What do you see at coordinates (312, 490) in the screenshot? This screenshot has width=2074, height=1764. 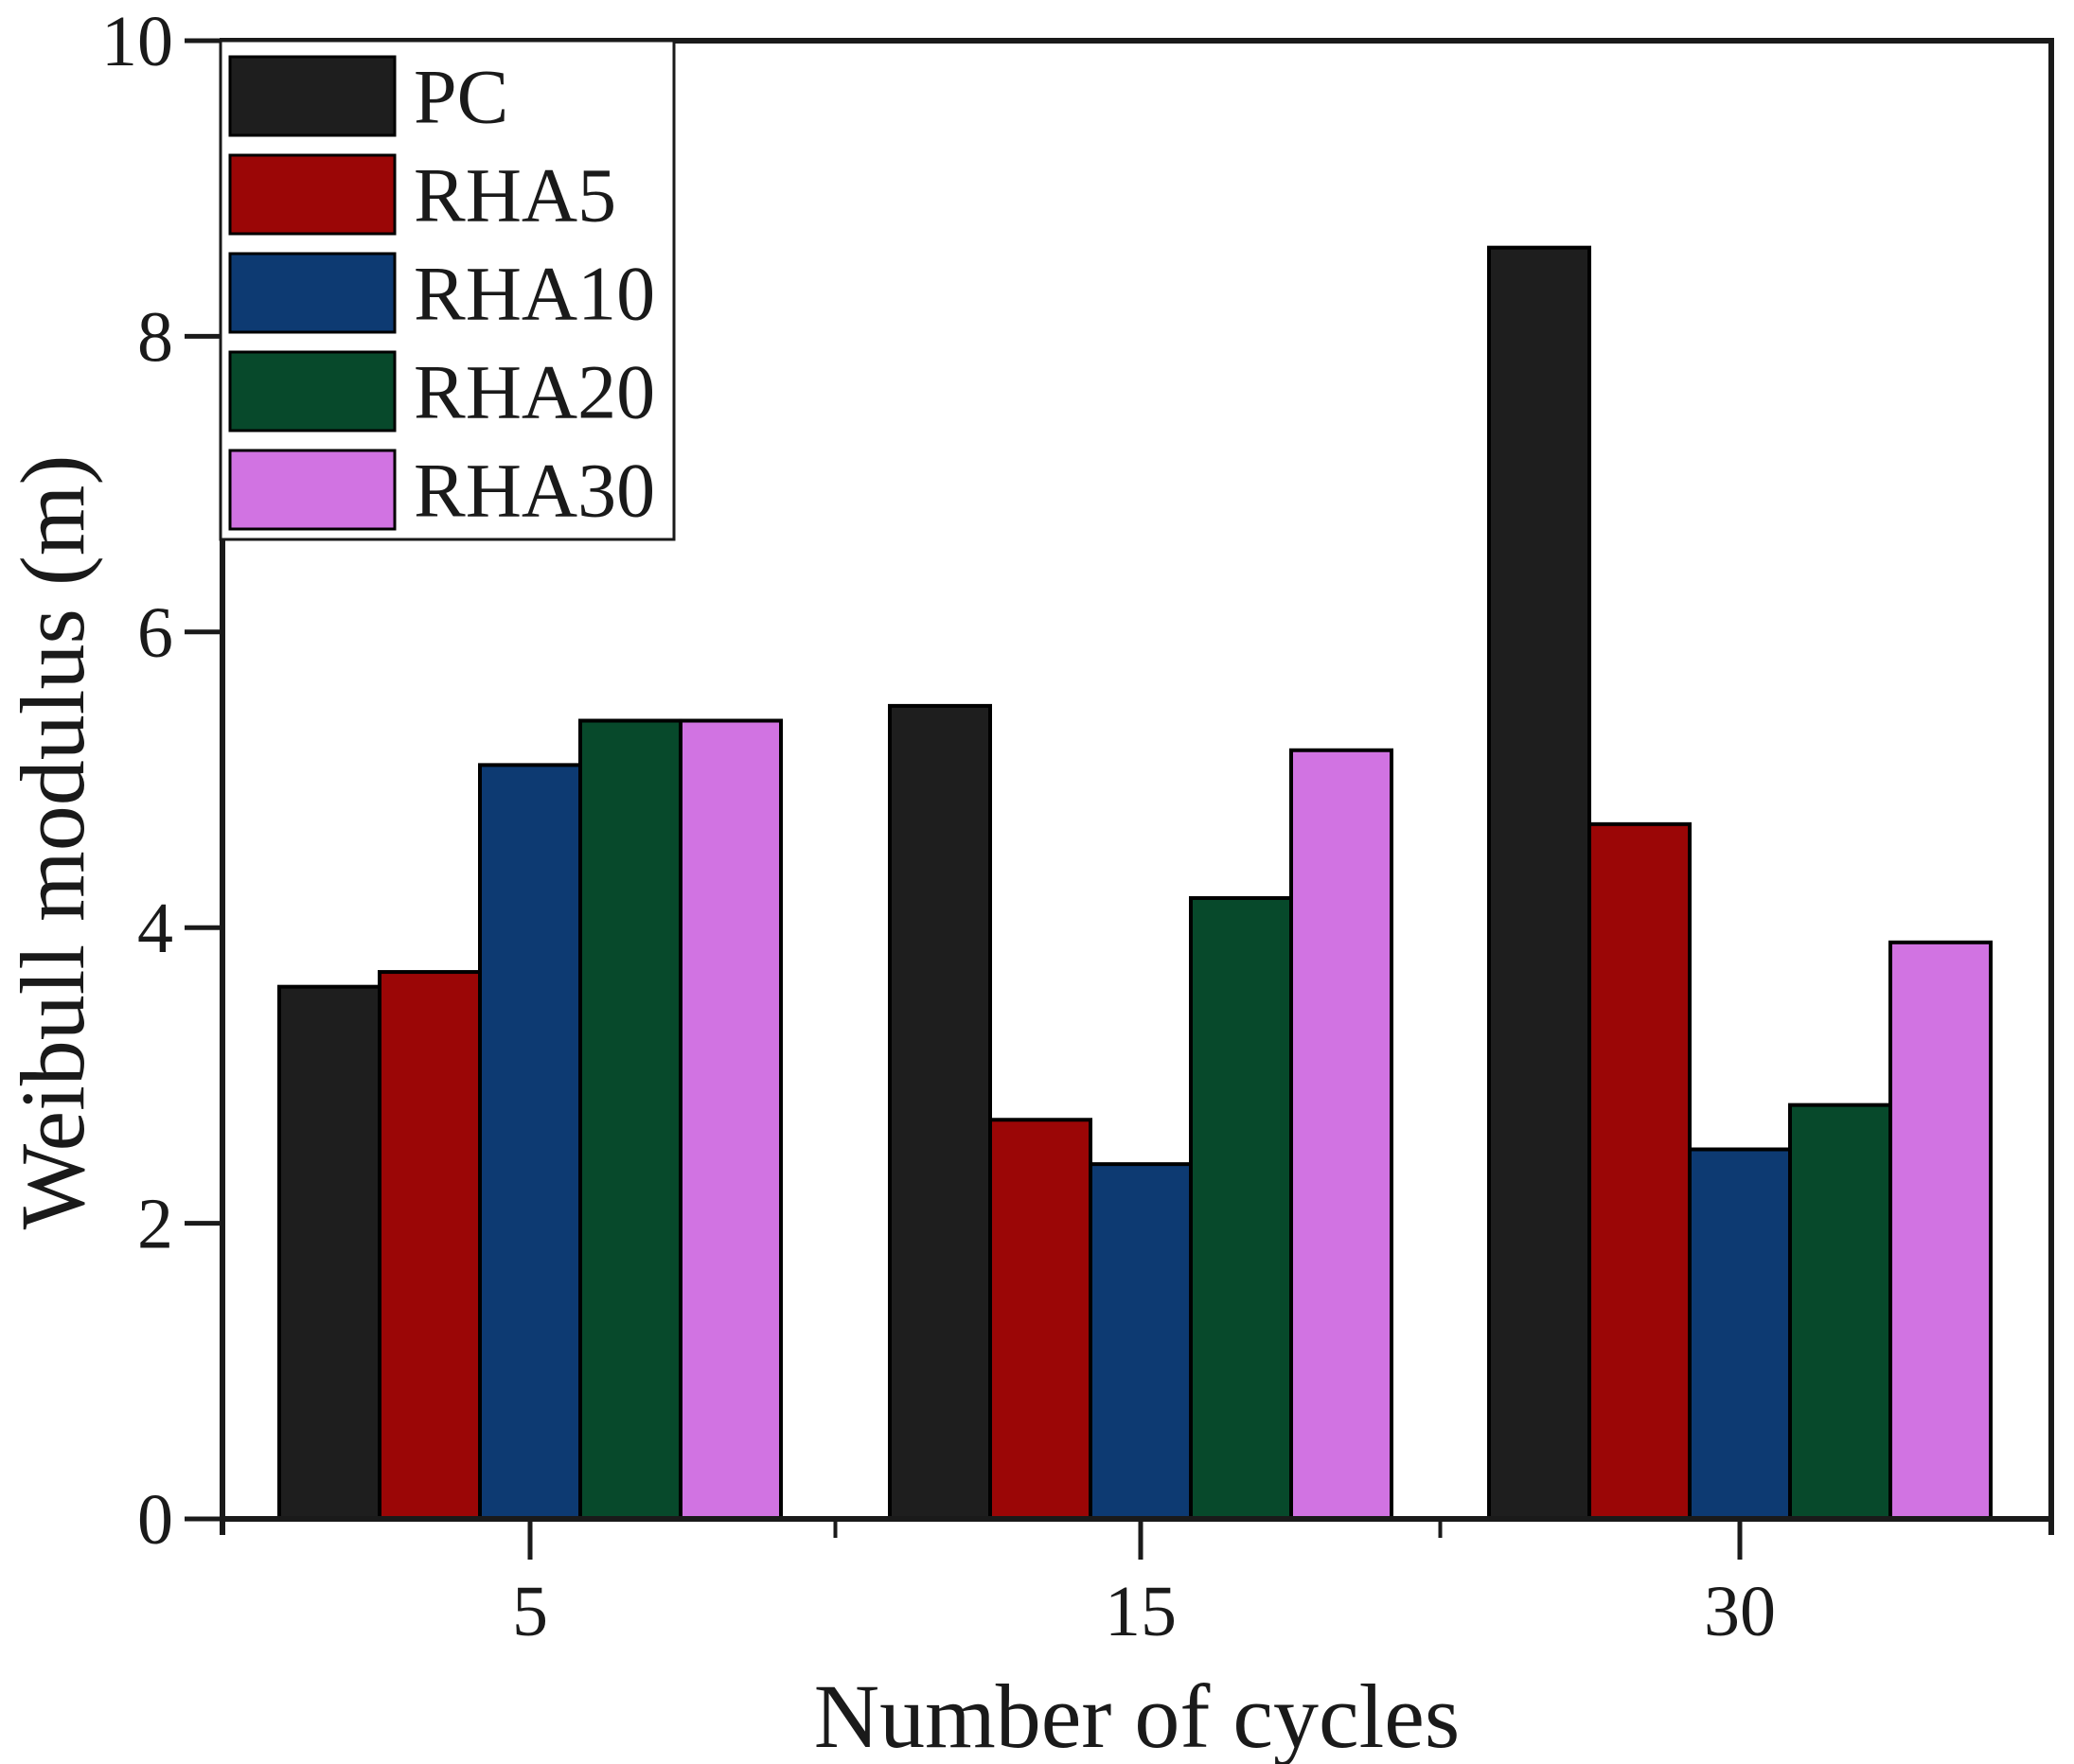 I see `legend-swatch-RHA30` at bounding box center [312, 490].